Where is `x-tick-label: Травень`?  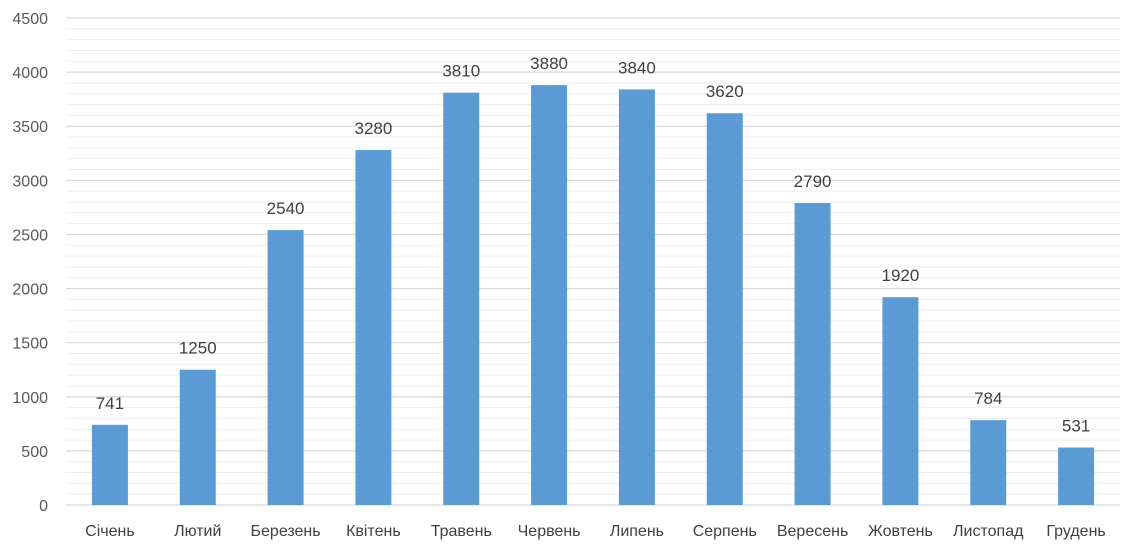
x-tick-label: Травень is located at coordinates (461, 531).